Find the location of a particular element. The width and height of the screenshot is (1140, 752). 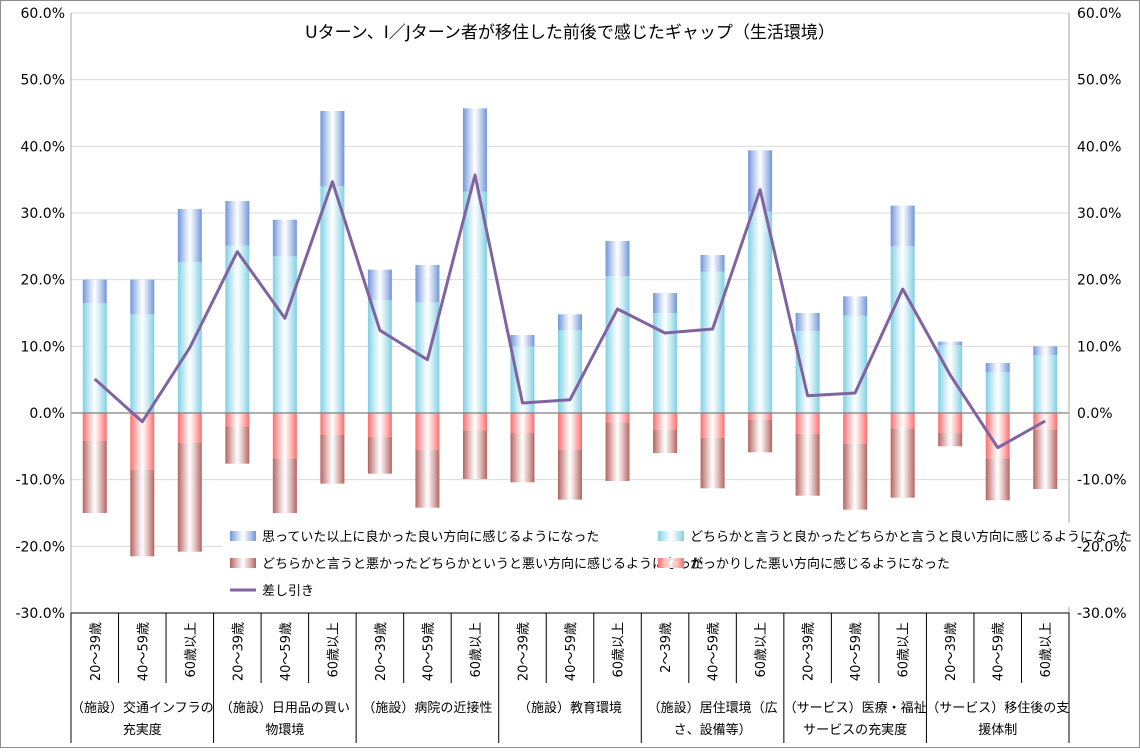

y-tick-label-left: -30.0% is located at coordinates (40, 614).